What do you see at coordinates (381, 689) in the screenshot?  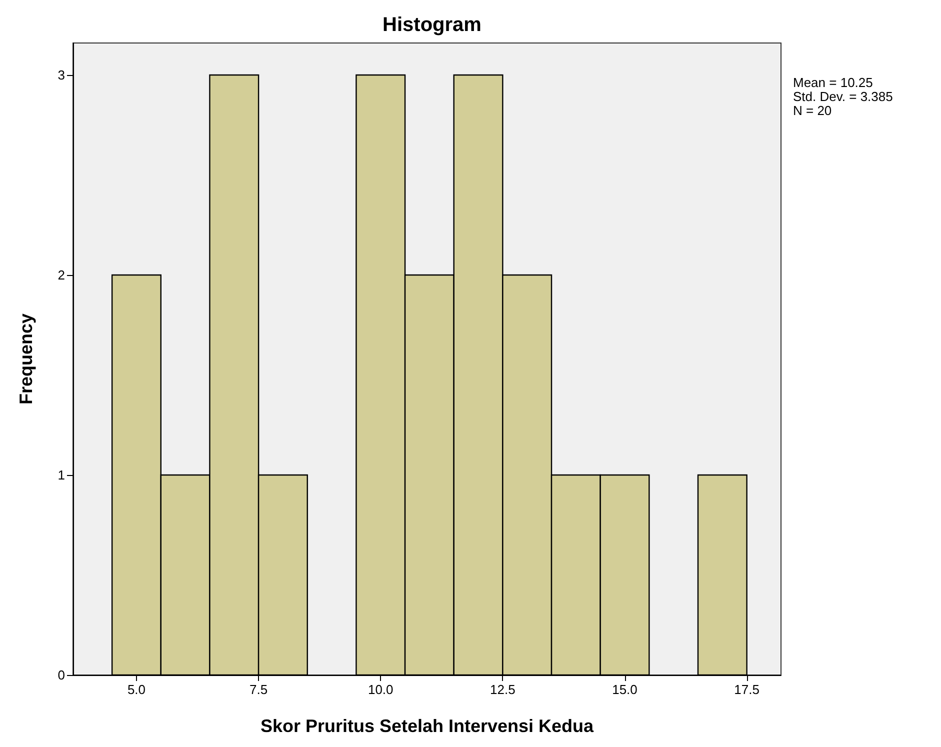 I see `x-tick-label: 10.0` at bounding box center [381, 689].